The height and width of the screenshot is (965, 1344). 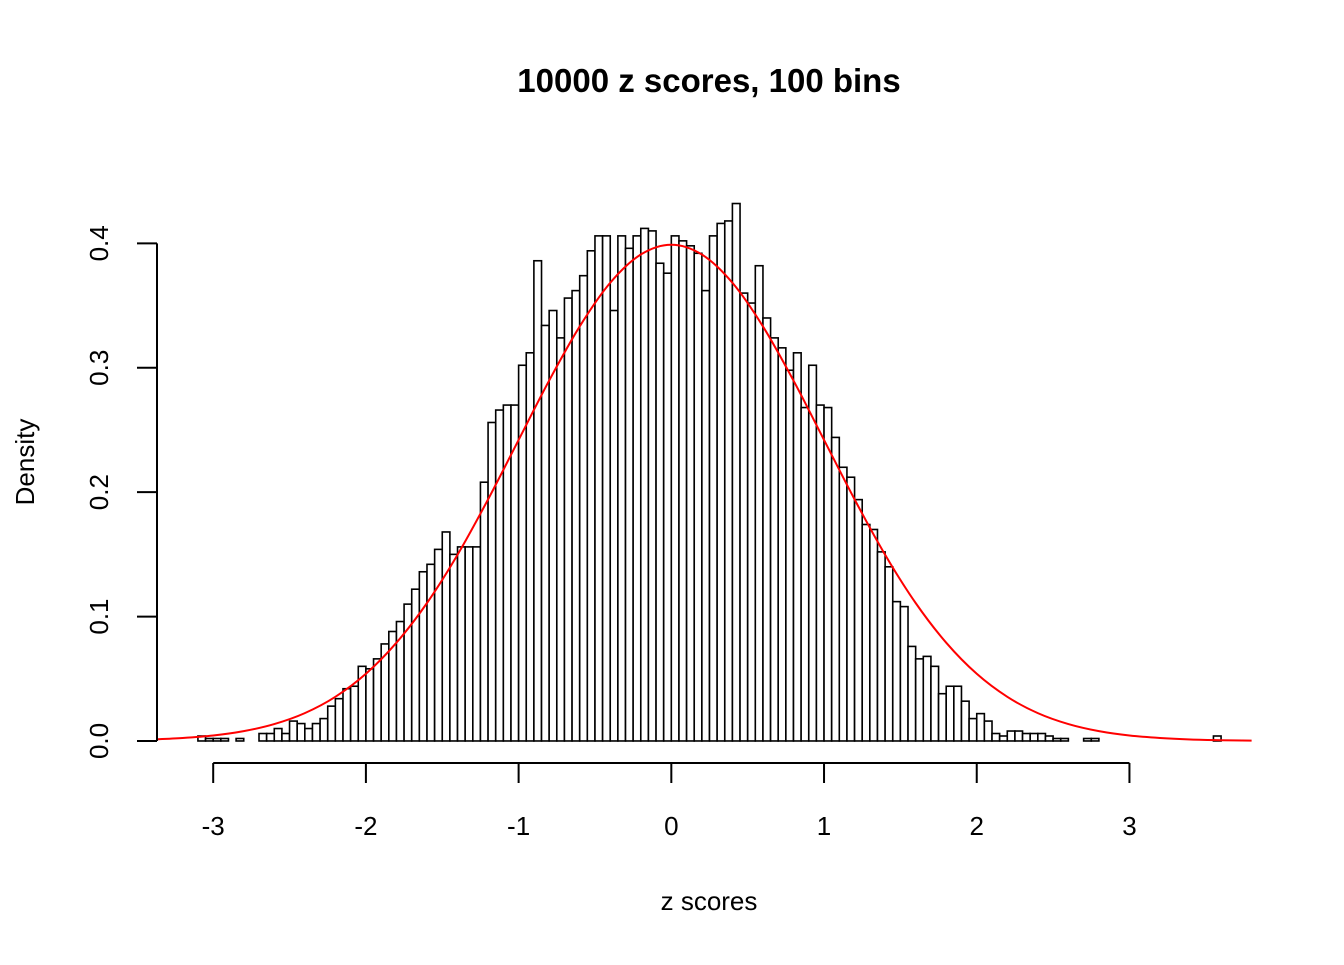 I want to click on y-tick-label: 0.0, so click(x=99, y=741).